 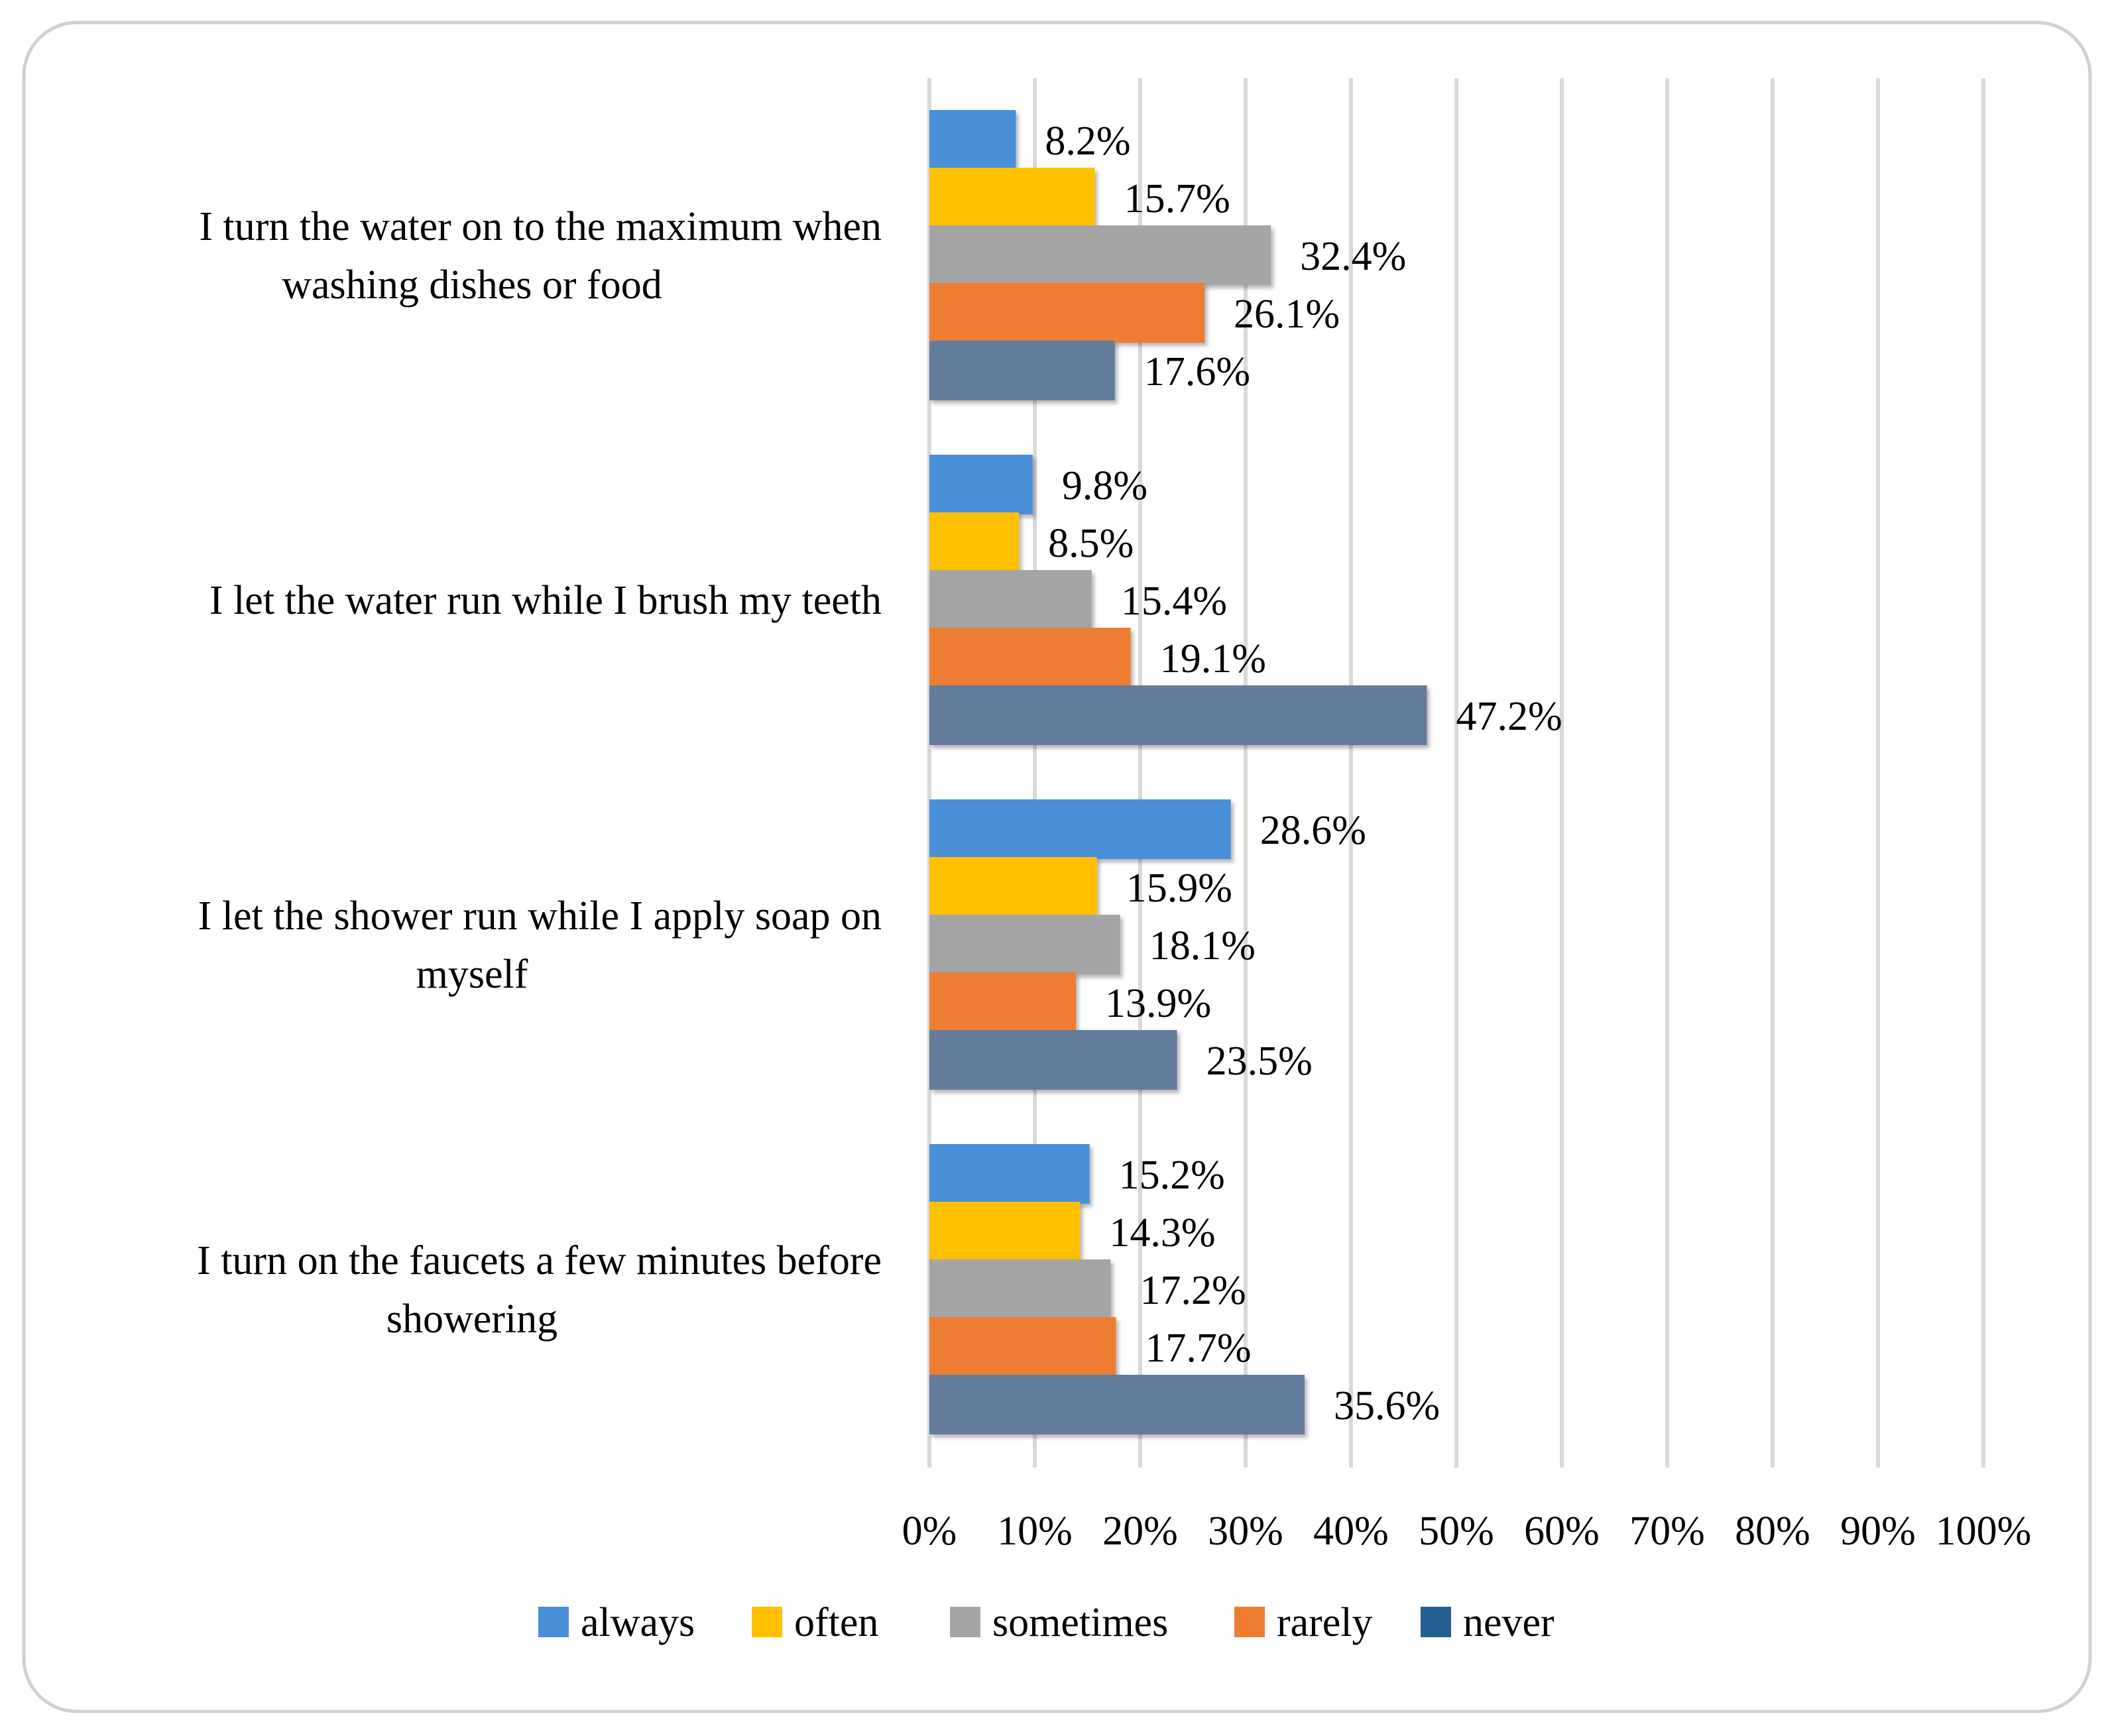 I want to click on data-label: 8.2%, so click(x=1087, y=141).